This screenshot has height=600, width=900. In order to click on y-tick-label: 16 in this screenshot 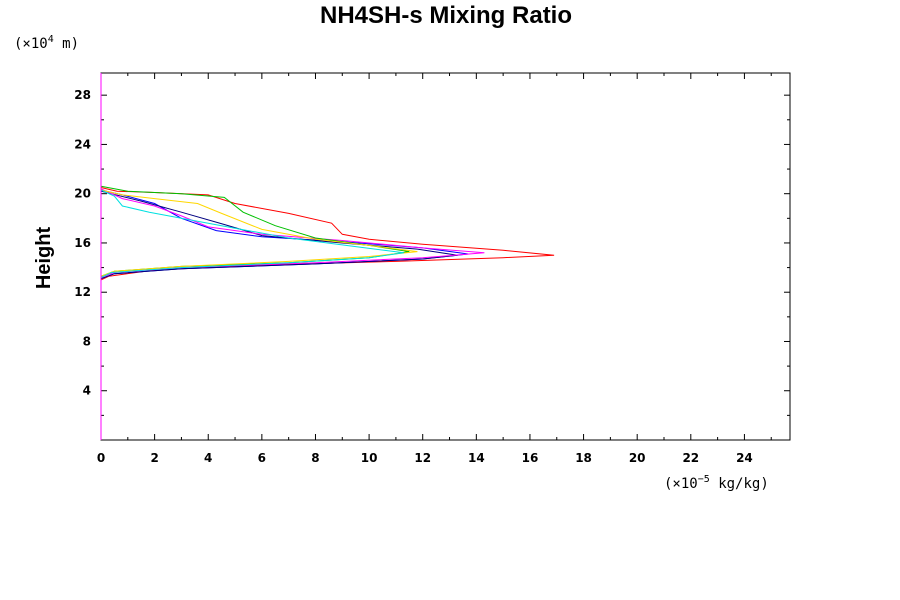, I will do `click(82, 243)`.